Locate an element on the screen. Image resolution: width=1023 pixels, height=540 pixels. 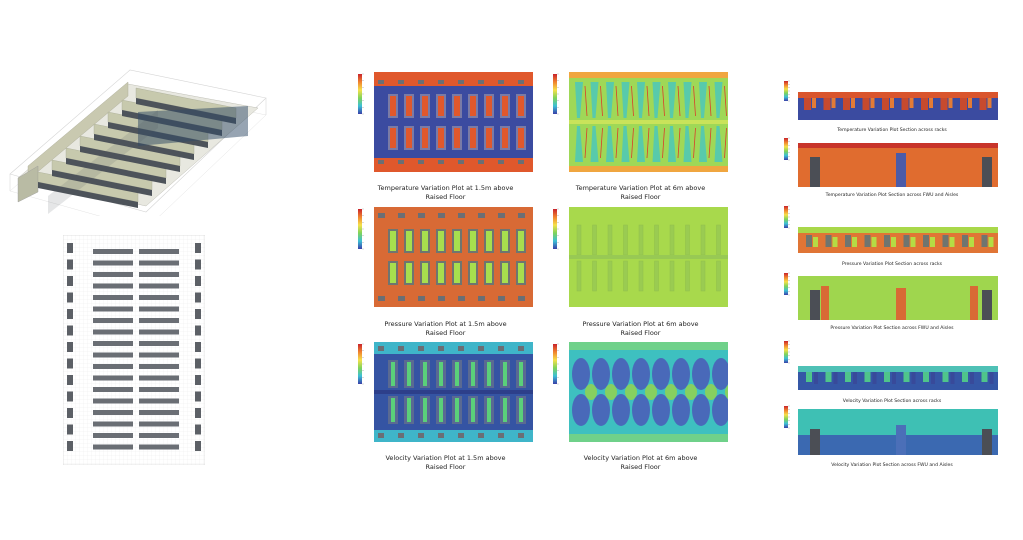
isometric-model is located at coordinates (139, 141).